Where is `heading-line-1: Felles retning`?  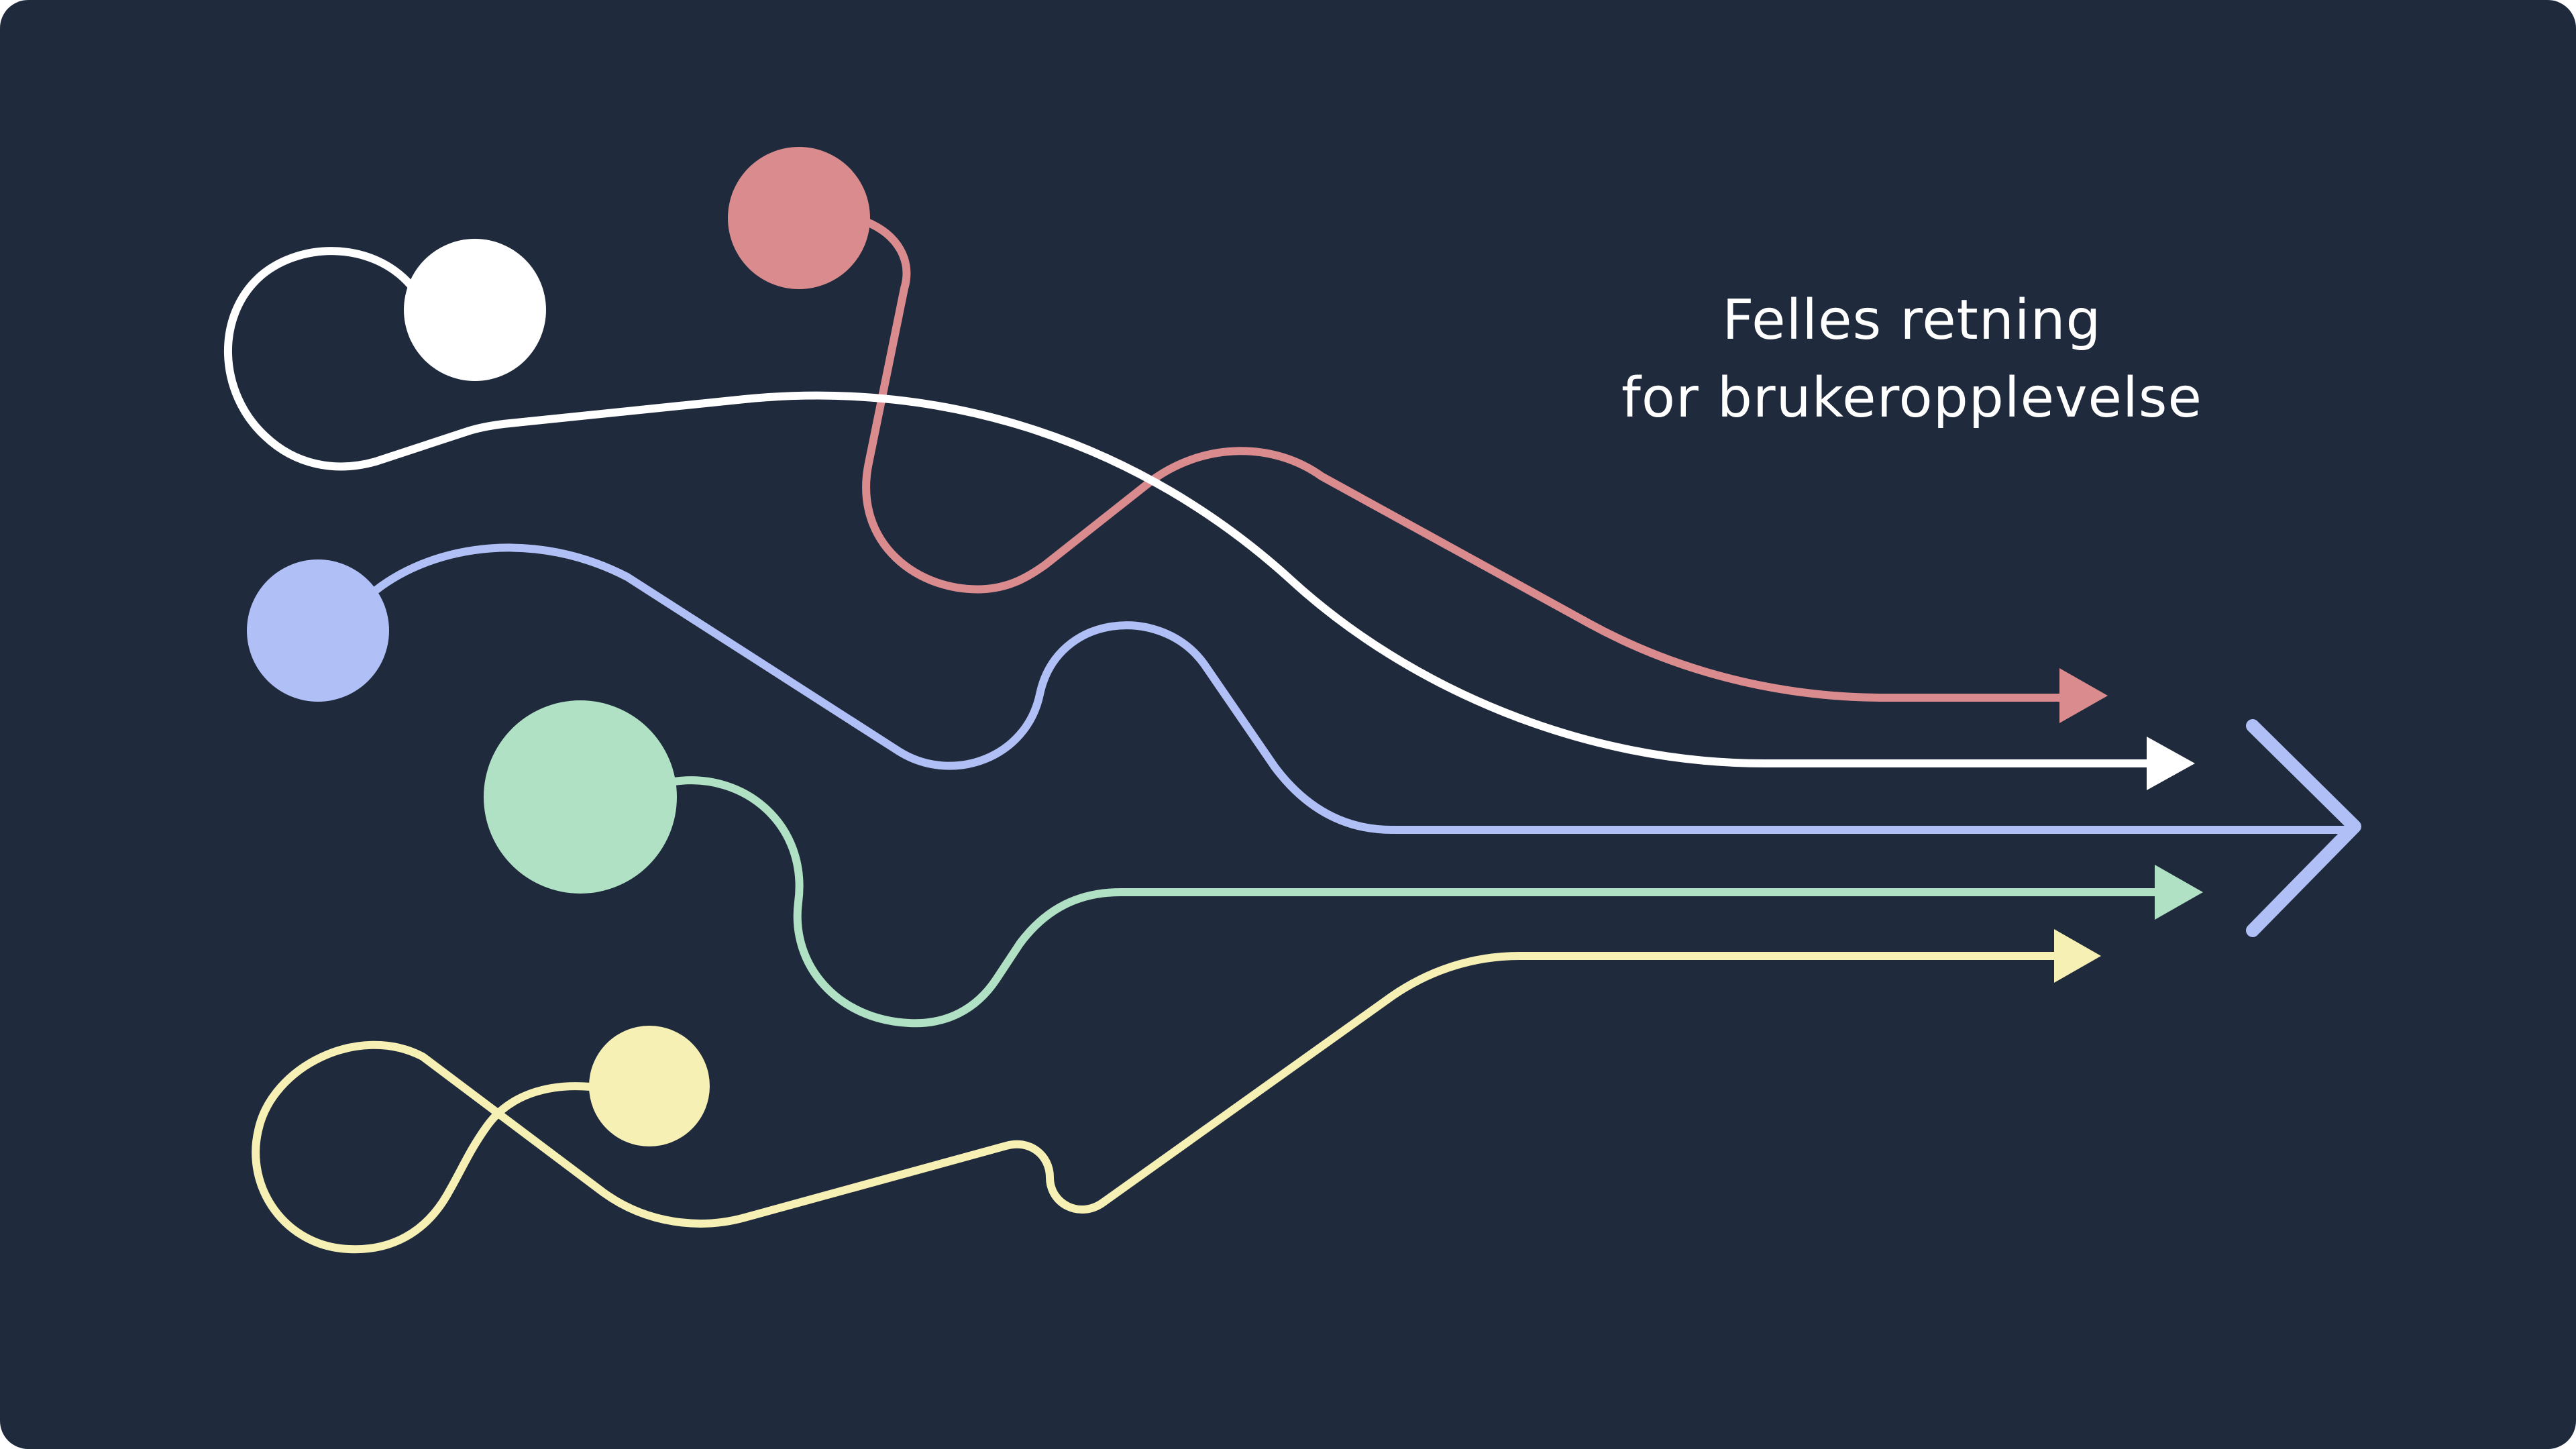 heading-line-1: Felles retning is located at coordinates (1912, 320).